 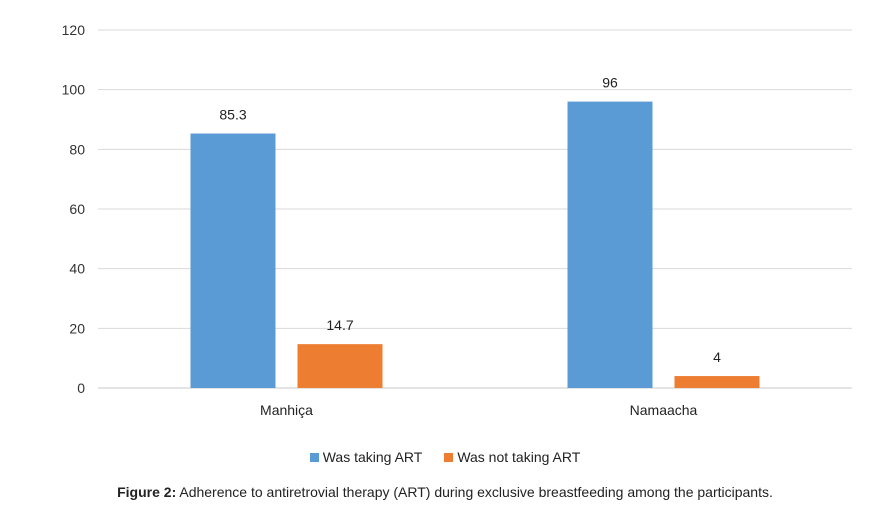 What do you see at coordinates (77, 149) in the screenshot?
I see `y-tick-label: 80` at bounding box center [77, 149].